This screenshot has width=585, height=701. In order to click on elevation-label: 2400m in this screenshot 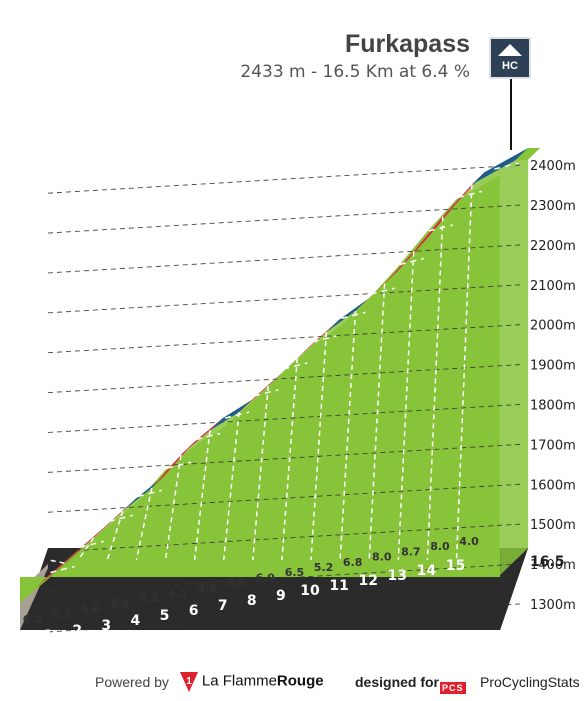, I will do `click(553, 166)`.